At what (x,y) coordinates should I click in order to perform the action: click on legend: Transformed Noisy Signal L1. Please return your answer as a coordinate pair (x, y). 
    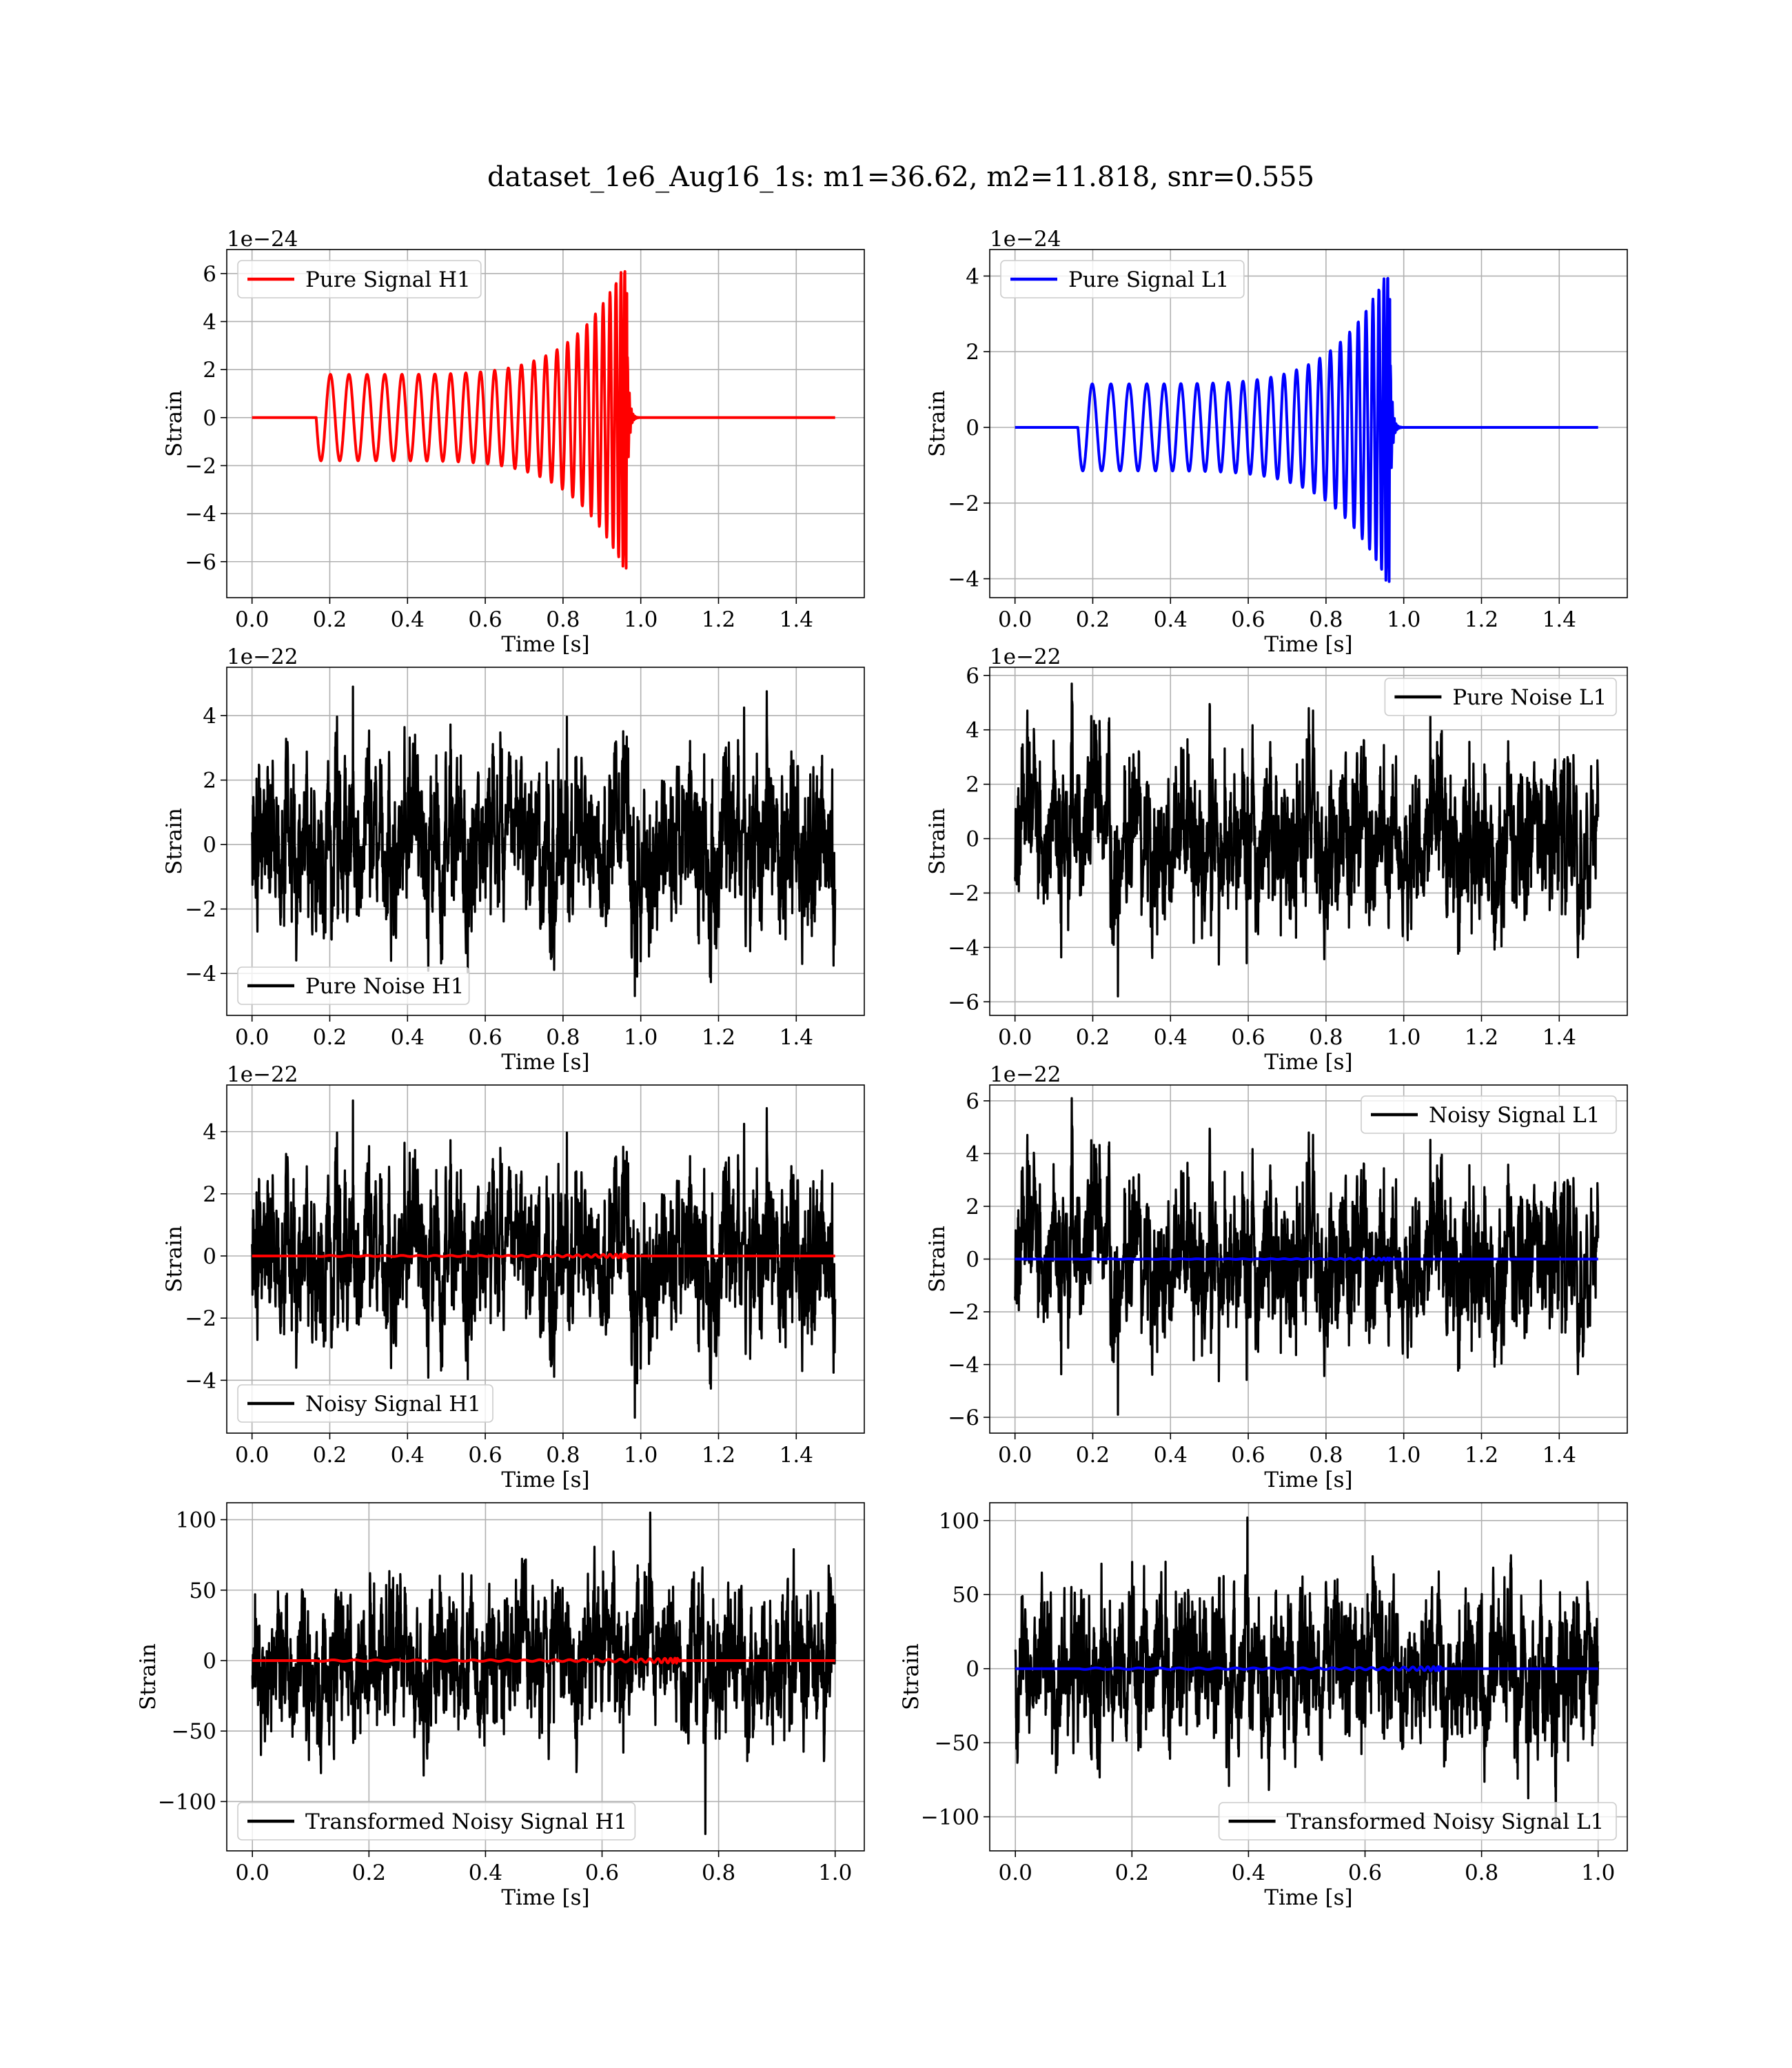
    Looking at the image, I should click on (1417, 1821).